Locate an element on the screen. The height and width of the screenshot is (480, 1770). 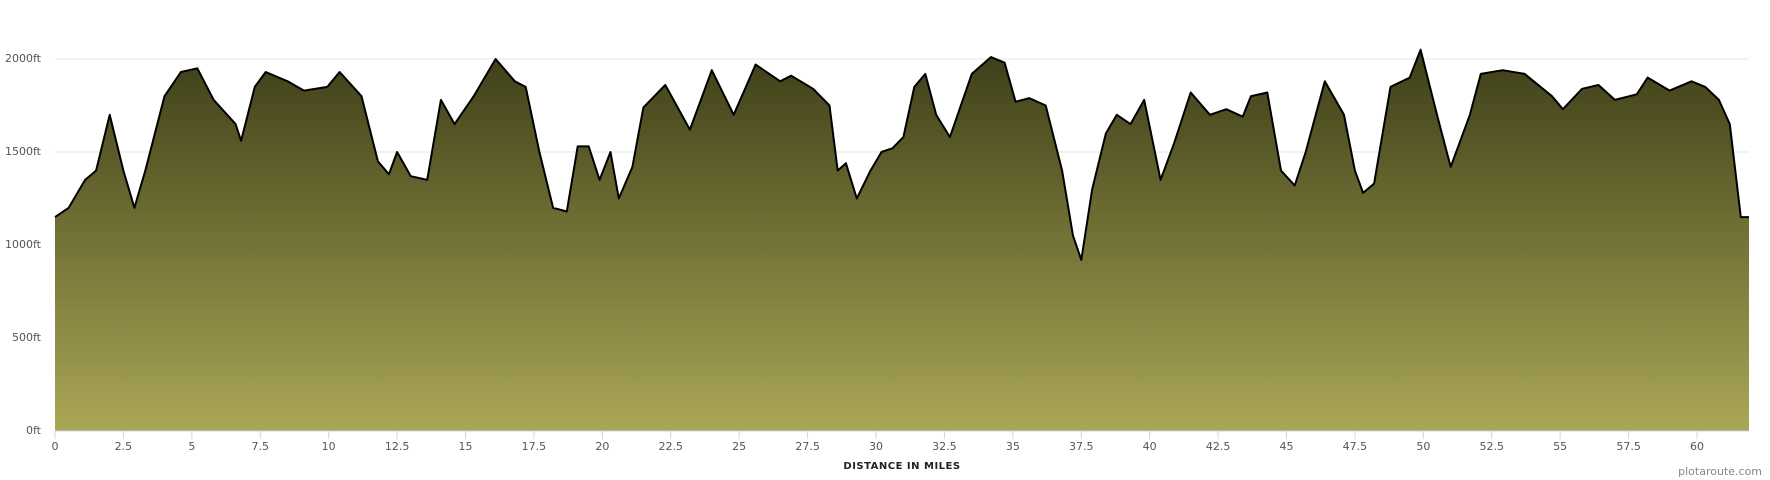
y-tick-label: 1500ft is located at coordinates (23, 151).